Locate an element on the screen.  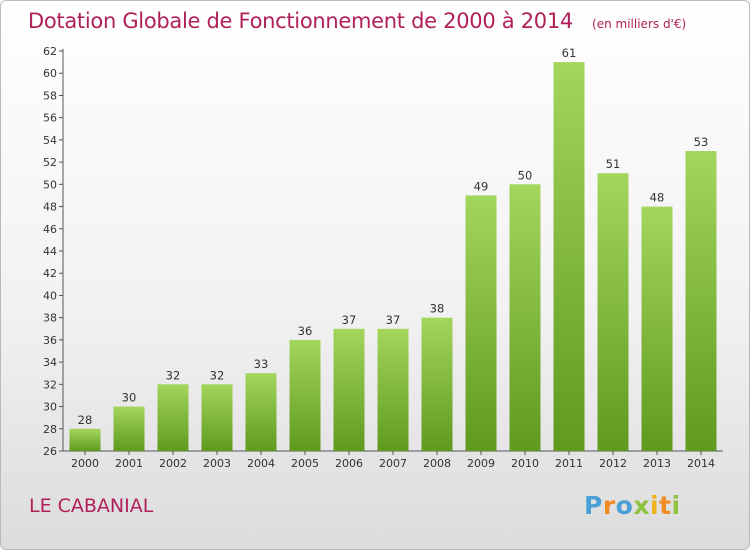
data-label: 36 is located at coordinates (305, 331).